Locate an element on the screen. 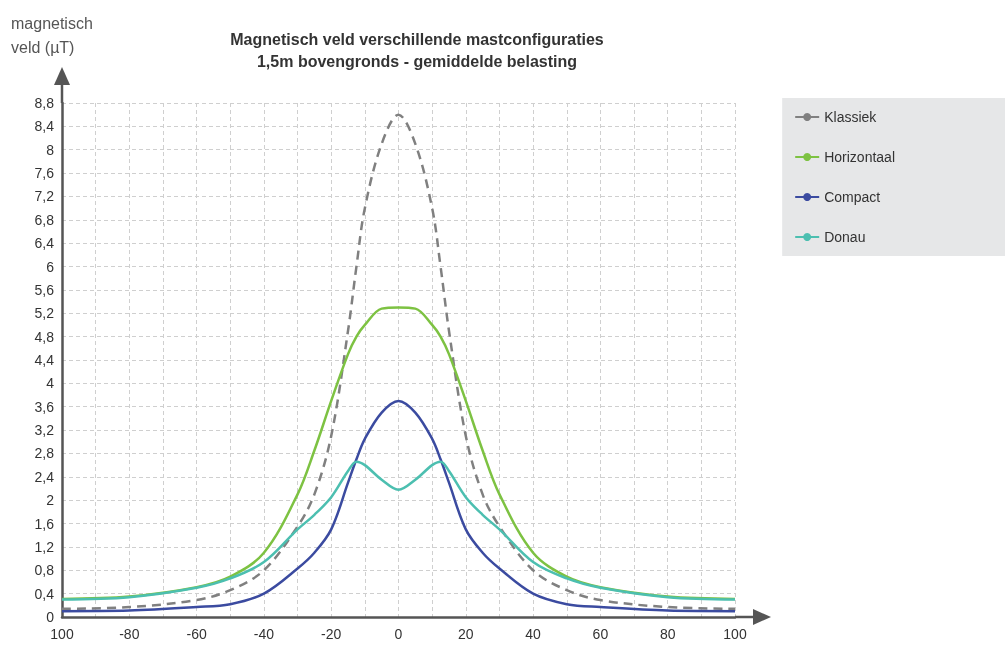 Image resolution: width=1005 pixels, height=646 pixels. x-tick-label: -20 is located at coordinates (331, 634).